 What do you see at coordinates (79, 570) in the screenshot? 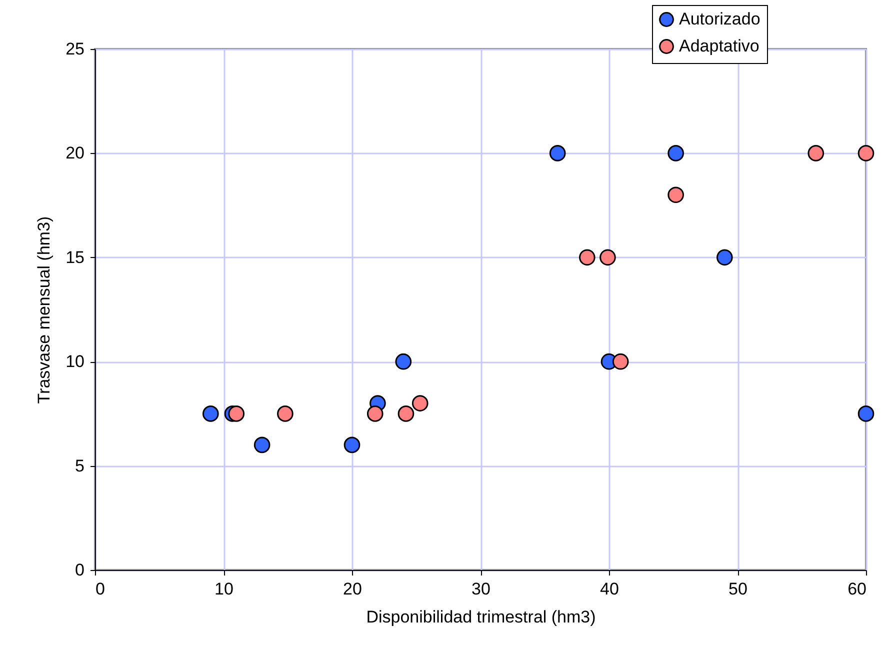
I see `y-tick-label: 0` at bounding box center [79, 570].